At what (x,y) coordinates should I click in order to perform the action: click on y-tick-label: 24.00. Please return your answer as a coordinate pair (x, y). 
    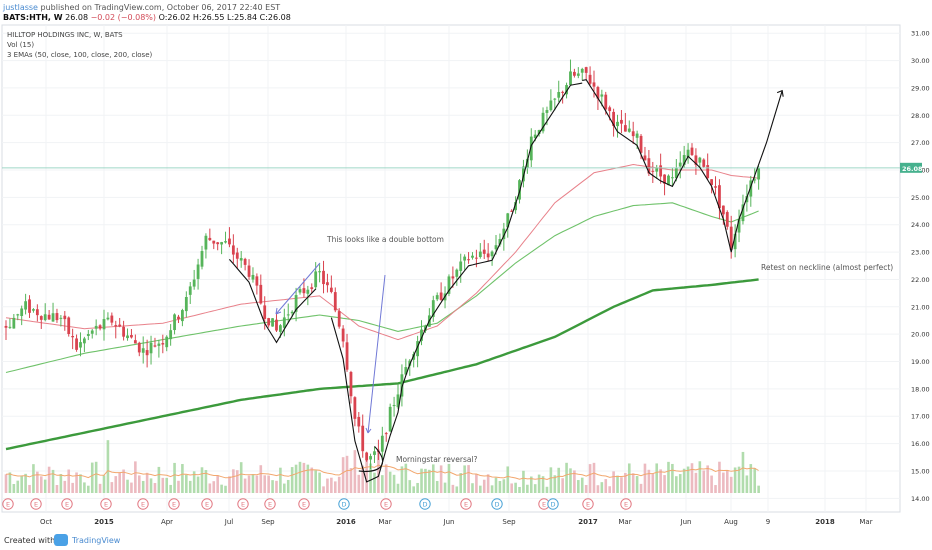
    Looking at the image, I should click on (920, 225).